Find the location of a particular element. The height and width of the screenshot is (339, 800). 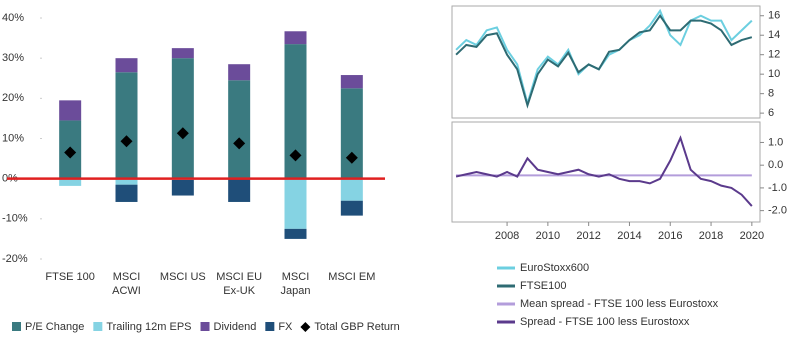

legend-label: Dividend is located at coordinates (235, 327).